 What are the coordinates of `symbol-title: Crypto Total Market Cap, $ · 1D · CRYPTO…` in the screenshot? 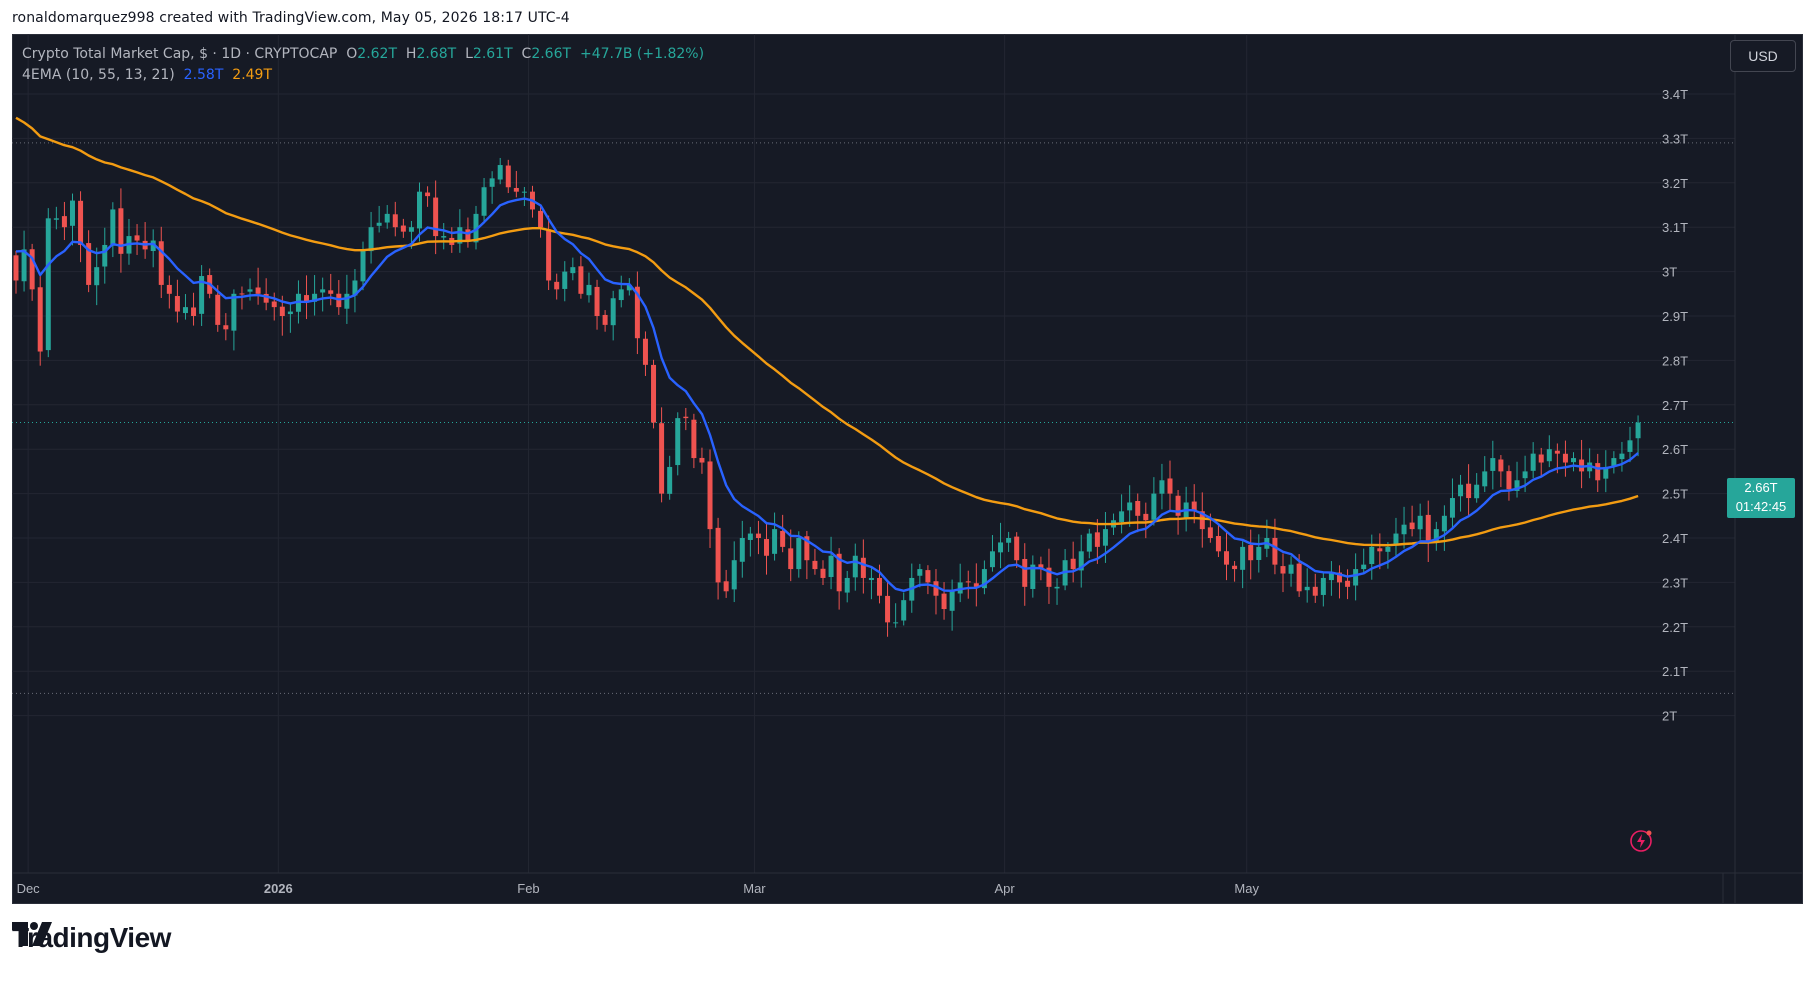 It's located at (180, 54).